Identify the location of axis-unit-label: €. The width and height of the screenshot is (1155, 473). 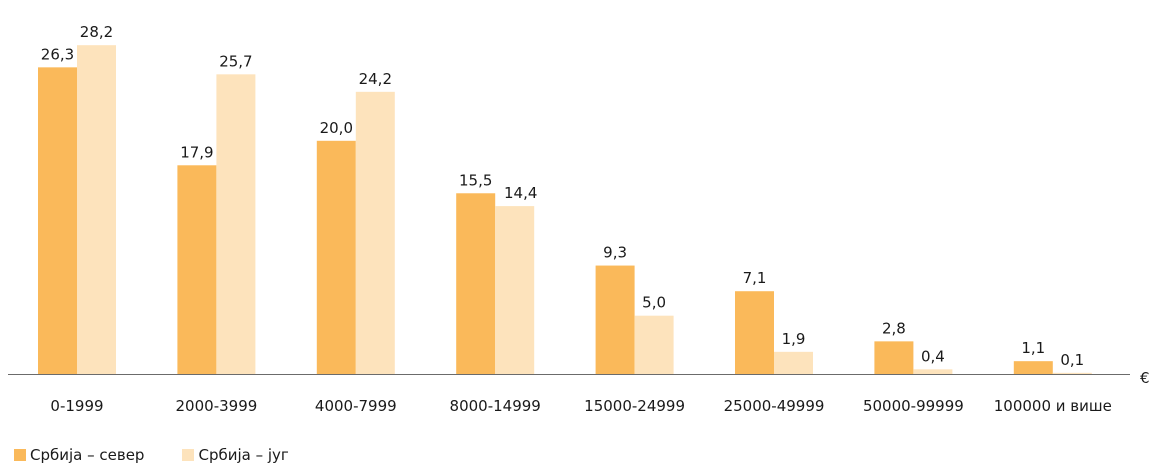
(1145, 378).